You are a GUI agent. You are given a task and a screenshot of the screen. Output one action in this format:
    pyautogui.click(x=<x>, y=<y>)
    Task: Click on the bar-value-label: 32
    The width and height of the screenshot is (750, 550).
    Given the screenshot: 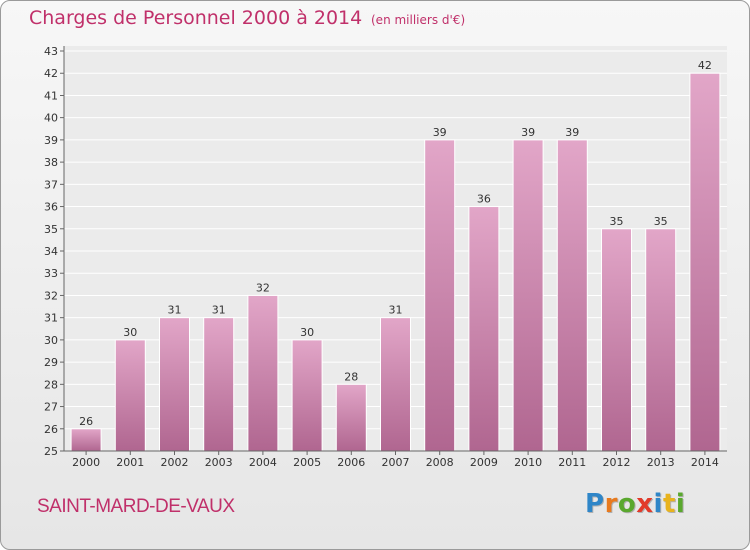 What is the action you would take?
    pyautogui.click(x=263, y=287)
    